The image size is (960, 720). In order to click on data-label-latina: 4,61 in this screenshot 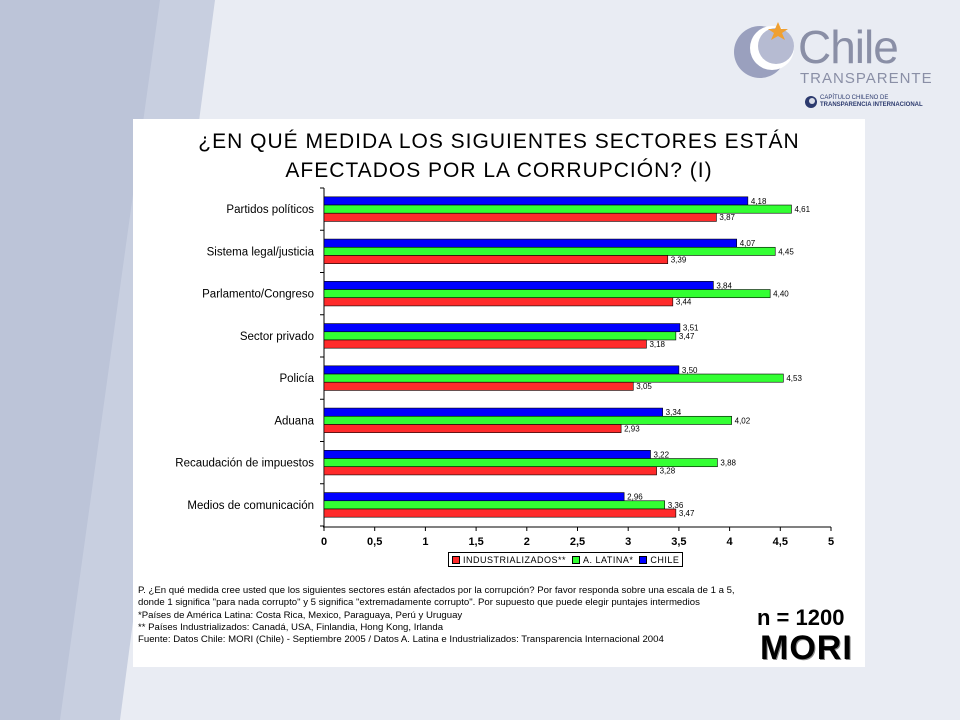, I will do `click(802, 209)`.